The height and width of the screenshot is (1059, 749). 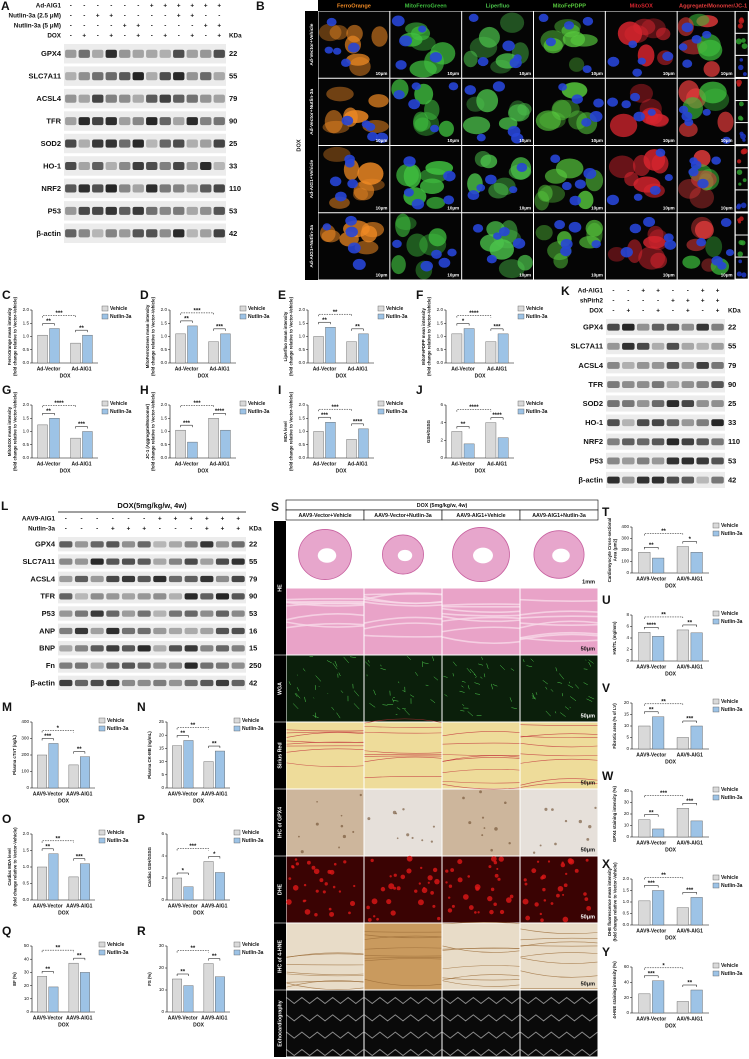 I want to click on y-tick-label: 1.5, so click(x=626, y=890).